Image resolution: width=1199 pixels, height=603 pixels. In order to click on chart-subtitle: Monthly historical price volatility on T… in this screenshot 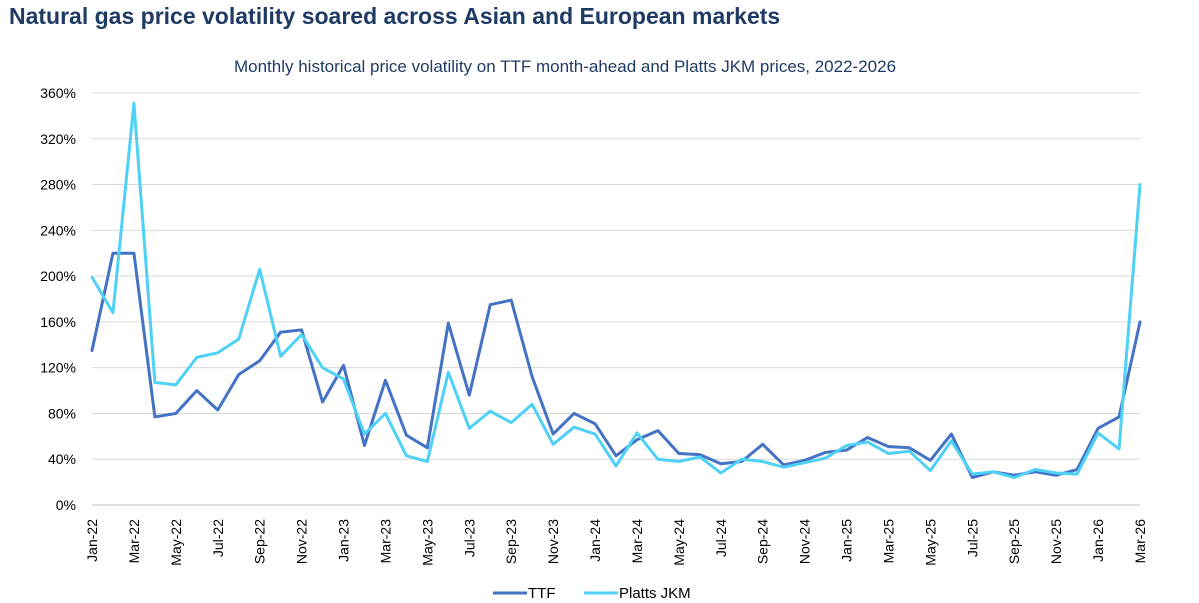, I will do `click(565, 66)`.